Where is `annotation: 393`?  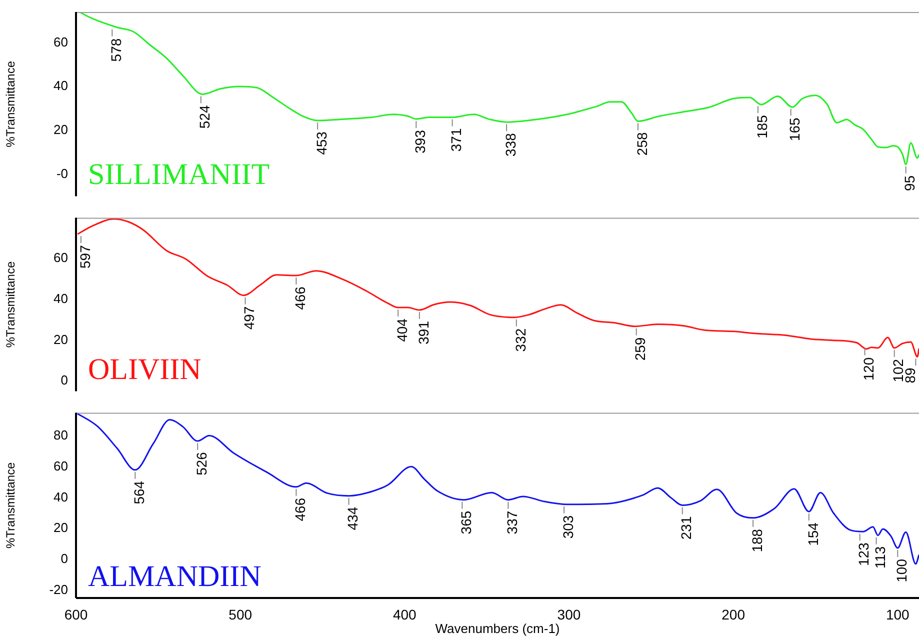 annotation: 393 is located at coordinates (420, 142).